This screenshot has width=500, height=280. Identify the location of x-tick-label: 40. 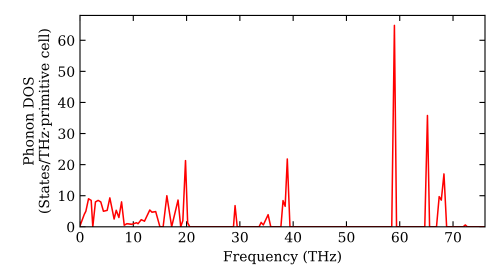
(293, 237).